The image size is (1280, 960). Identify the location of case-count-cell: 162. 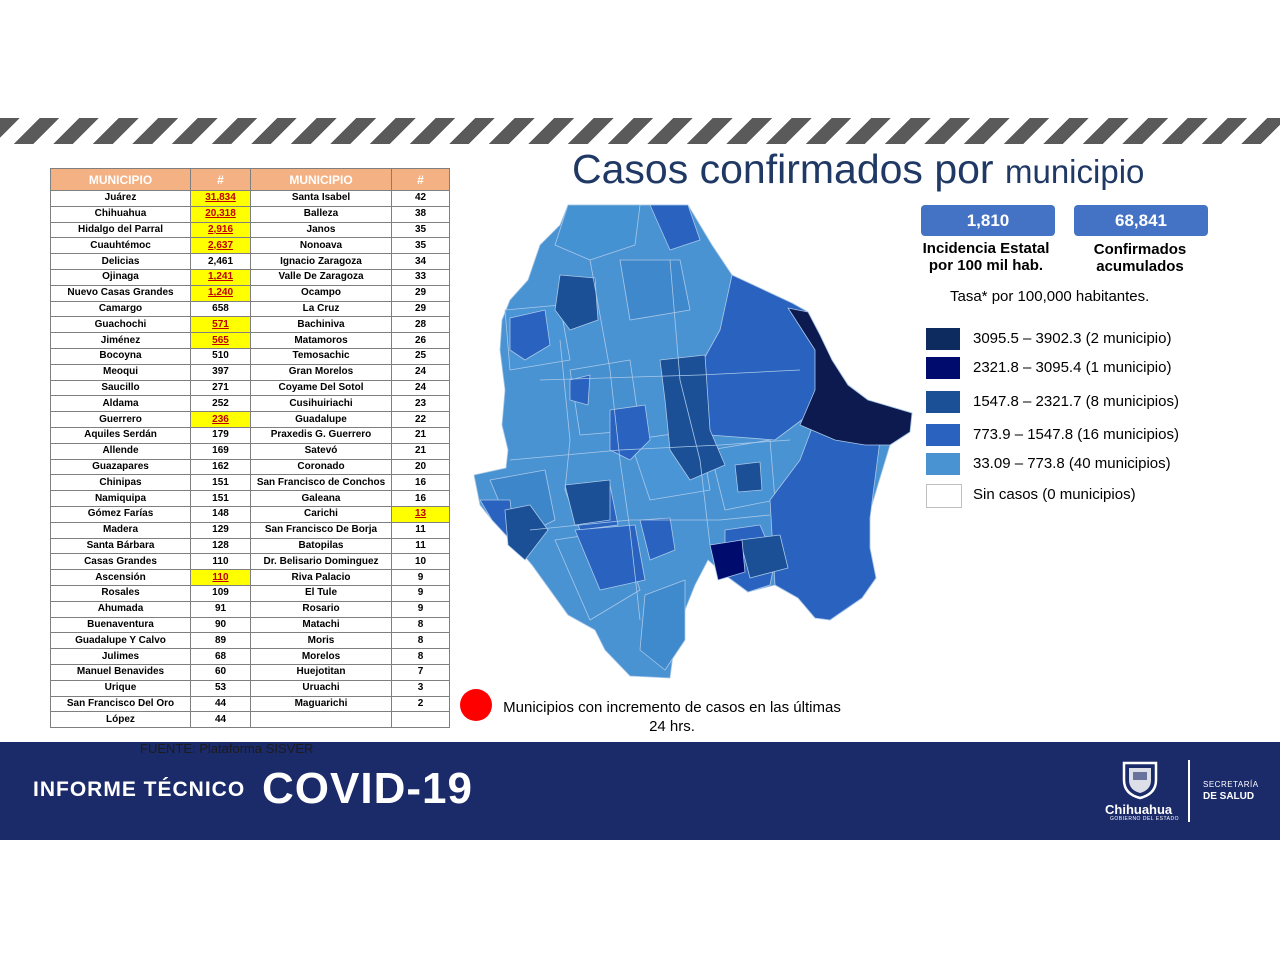
(221, 467).